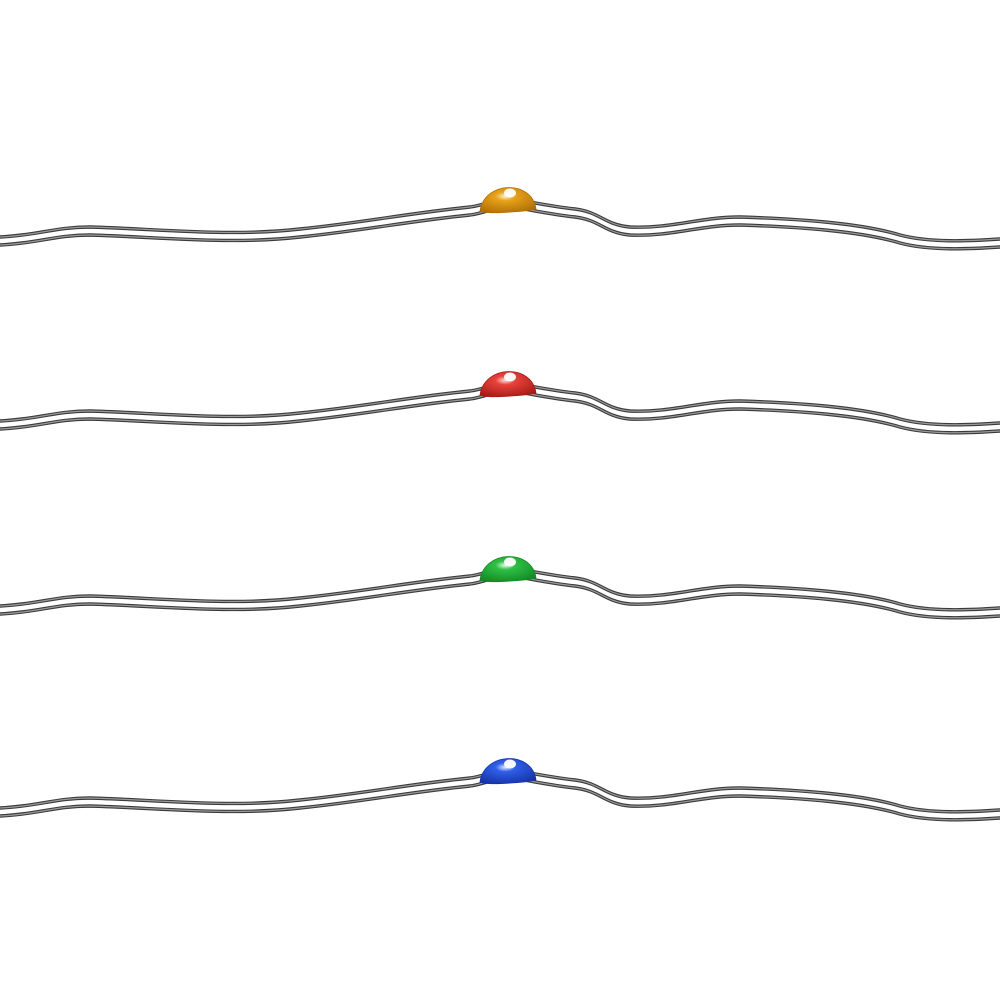 The height and width of the screenshot is (1000, 1000). I want to click on green-led-strand, so click(500, 588).